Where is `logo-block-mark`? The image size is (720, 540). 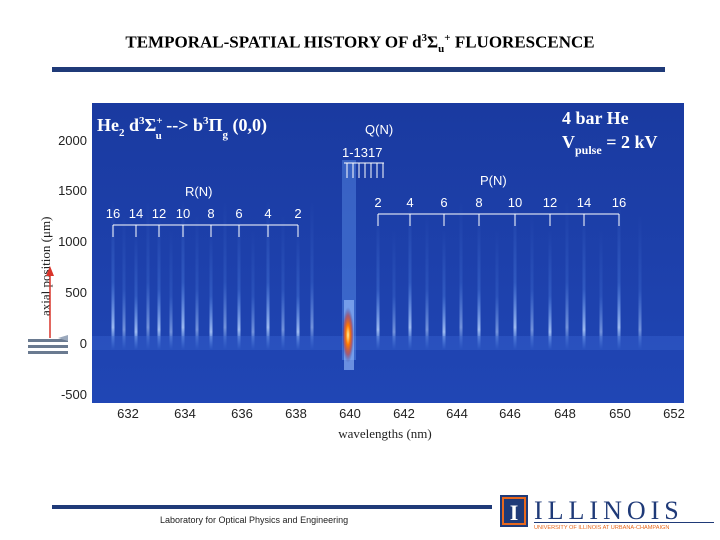
logo-block-mark is located at coordinates (514, 511).